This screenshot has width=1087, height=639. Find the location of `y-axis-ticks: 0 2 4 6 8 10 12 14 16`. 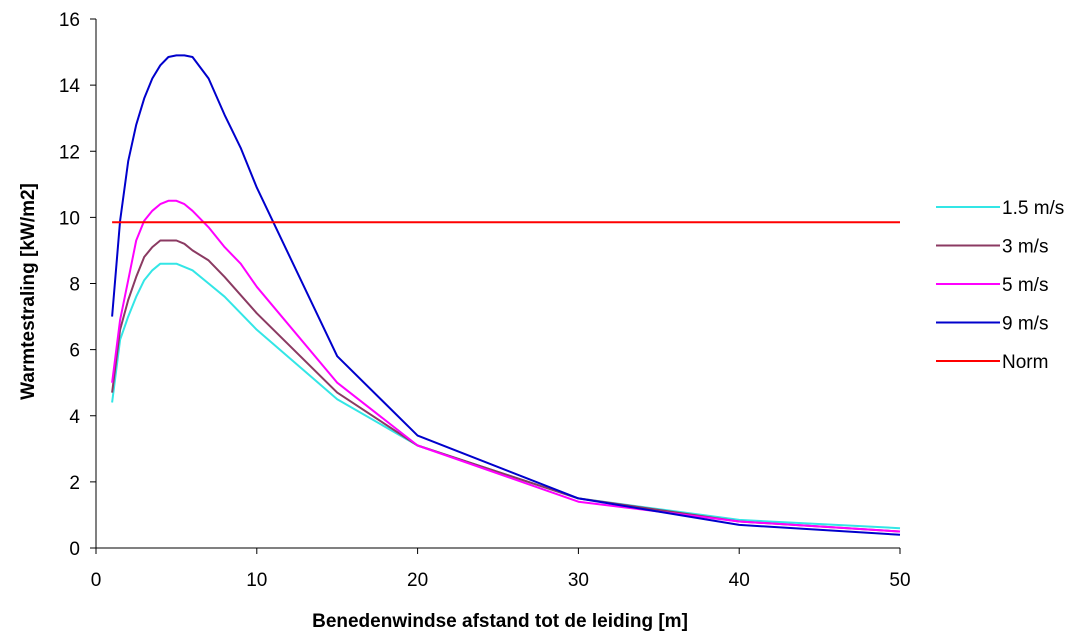

y-axis-ticks: 0 2 4 6 8 10 12 14 16 is located at coordinates (77, 285).